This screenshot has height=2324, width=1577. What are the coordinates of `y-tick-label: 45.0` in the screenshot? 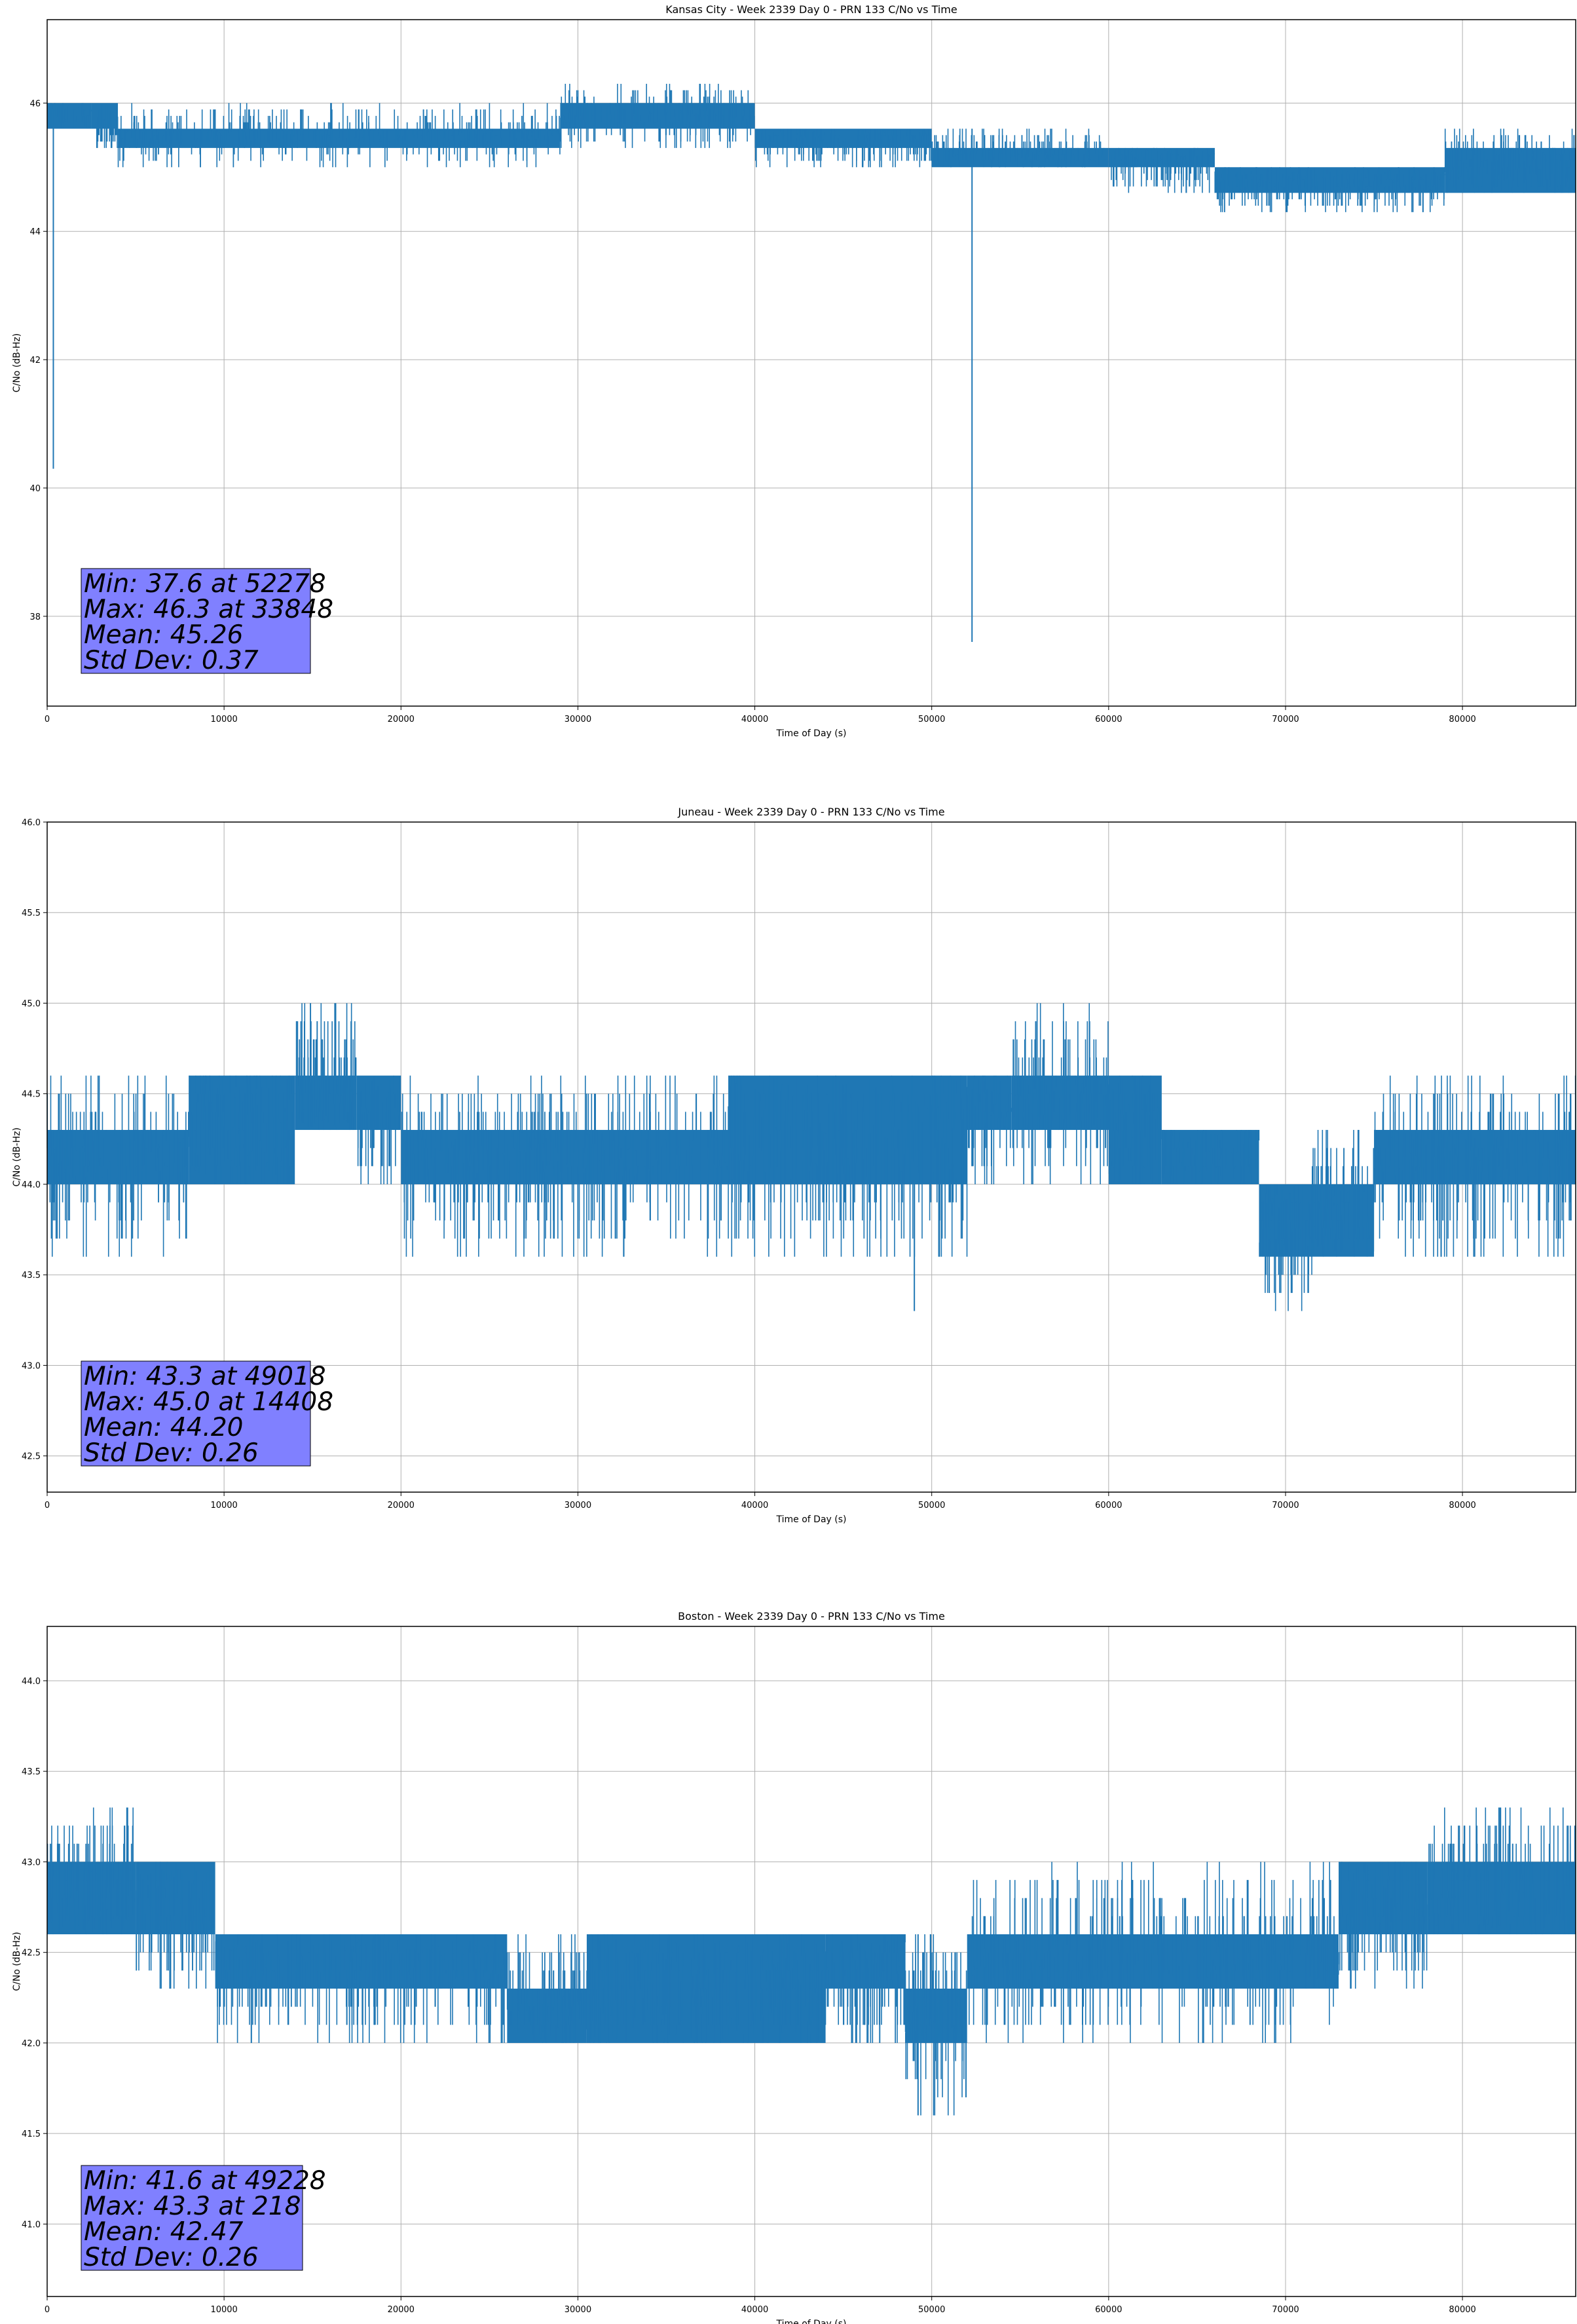 It's located at (31, 1004).